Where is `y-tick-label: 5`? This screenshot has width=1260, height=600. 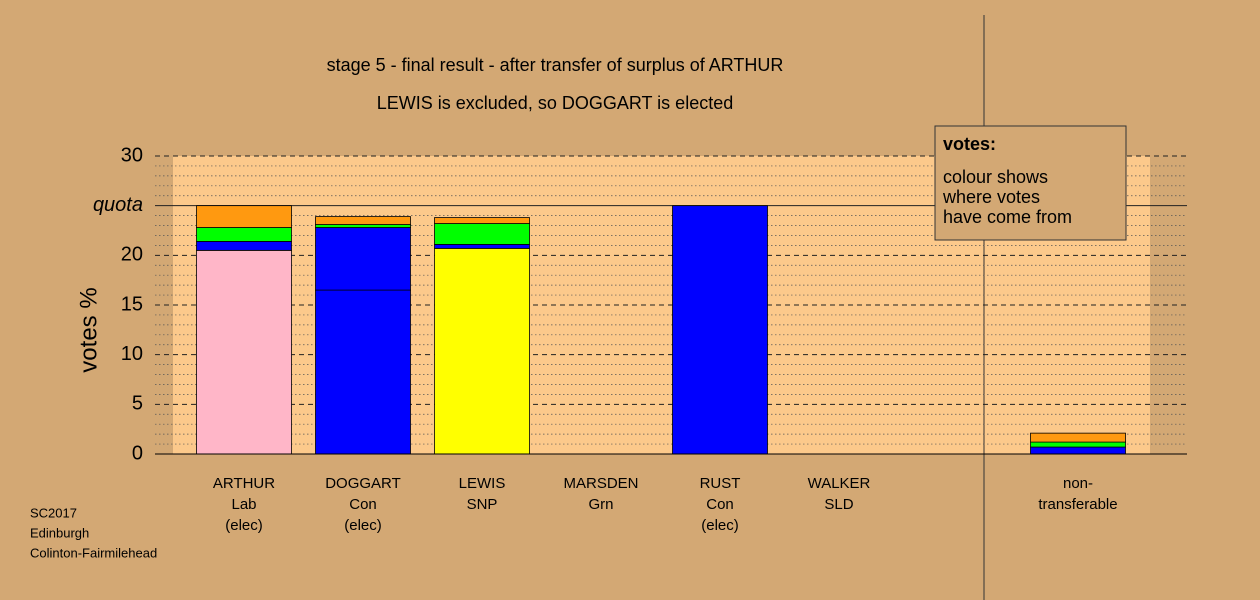 y-tick-label: 5 is located at coordinates (137, 404).